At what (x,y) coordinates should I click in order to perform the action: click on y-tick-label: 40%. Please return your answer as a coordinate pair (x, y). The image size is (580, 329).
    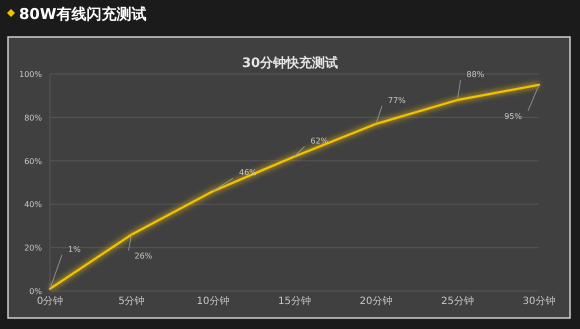
    Looking at the image, I should click on (33, 205).